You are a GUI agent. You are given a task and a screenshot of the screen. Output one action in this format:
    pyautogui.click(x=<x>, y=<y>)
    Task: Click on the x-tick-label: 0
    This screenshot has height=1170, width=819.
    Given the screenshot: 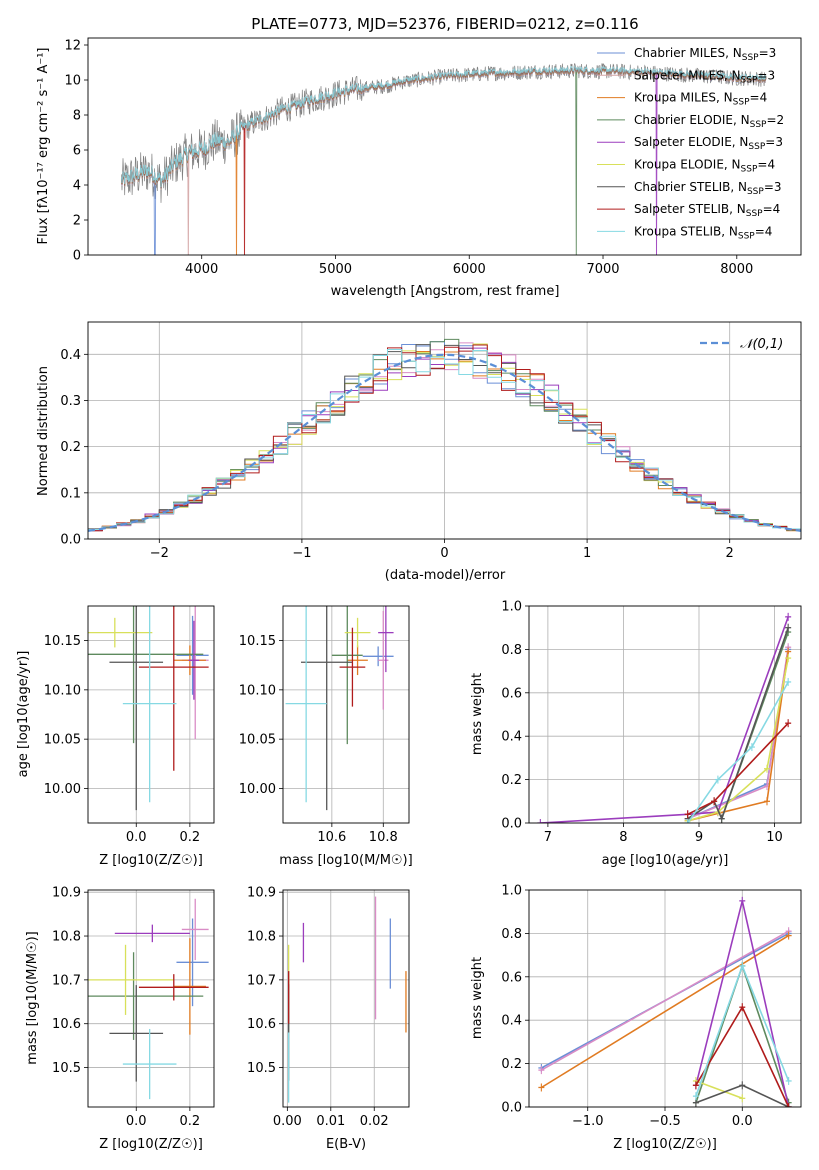 What is the action you would take?
    pyautogui.click(x=444, y=553)
    